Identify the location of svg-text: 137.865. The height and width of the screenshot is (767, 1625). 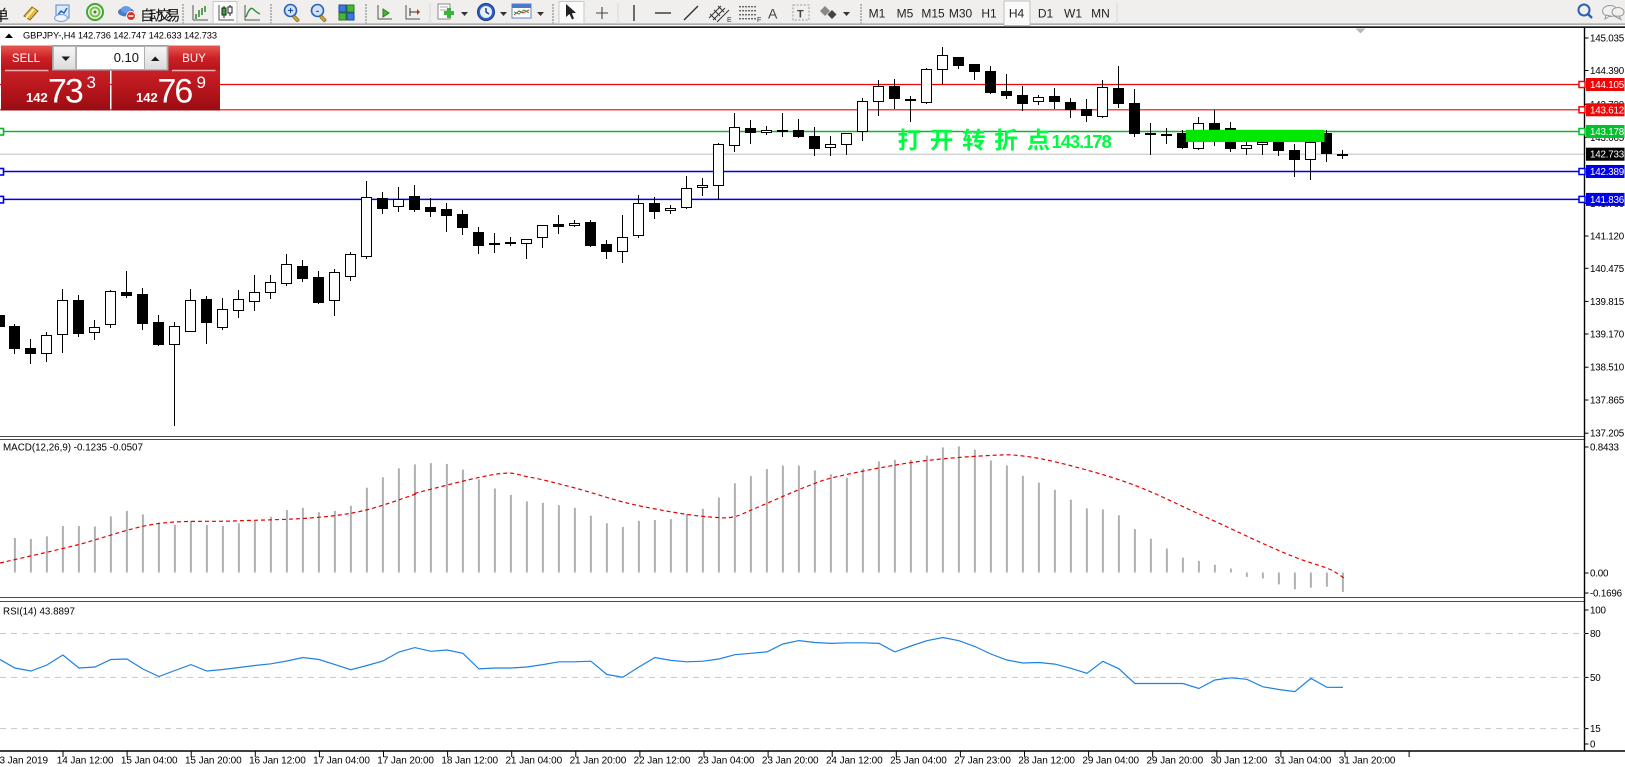
(1607, 401).